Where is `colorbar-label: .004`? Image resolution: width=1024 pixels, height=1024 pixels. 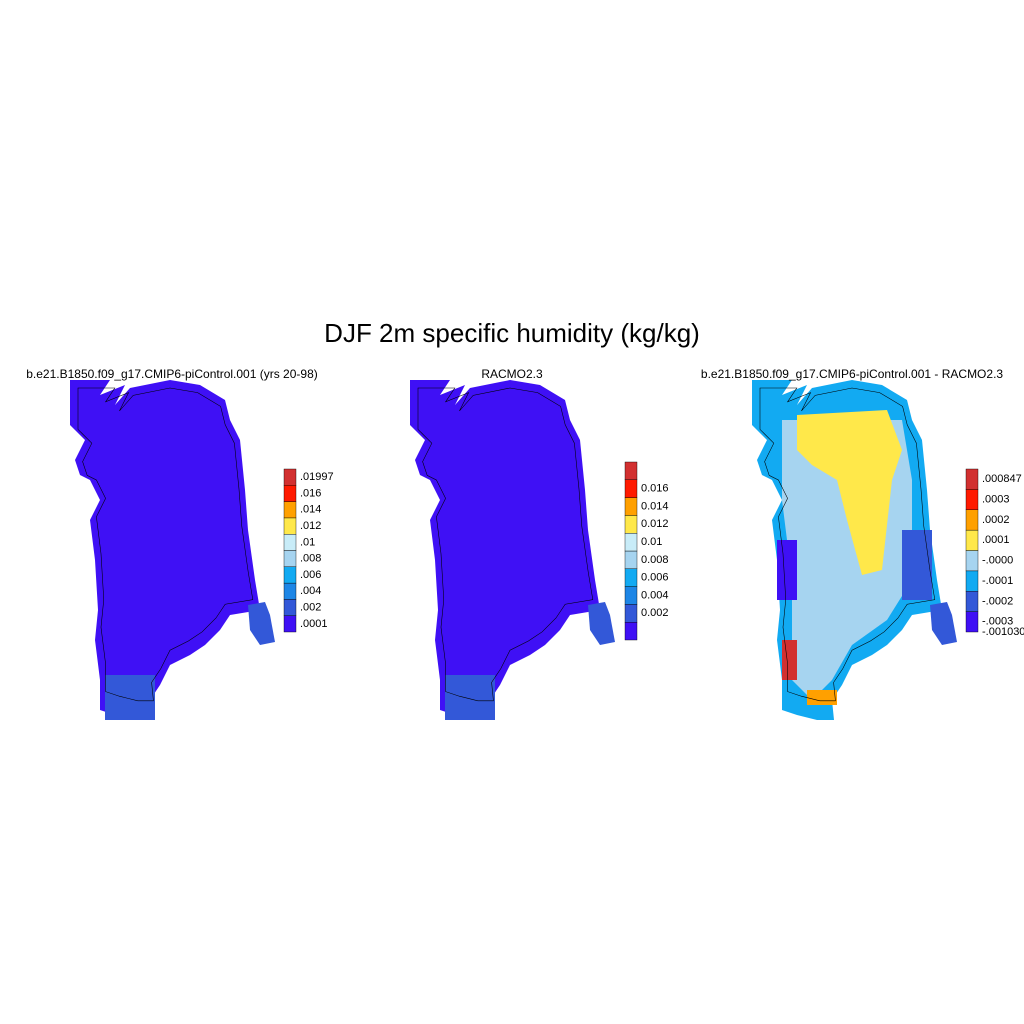
colorbar-label: .004 is located at coordinates (310, 591).